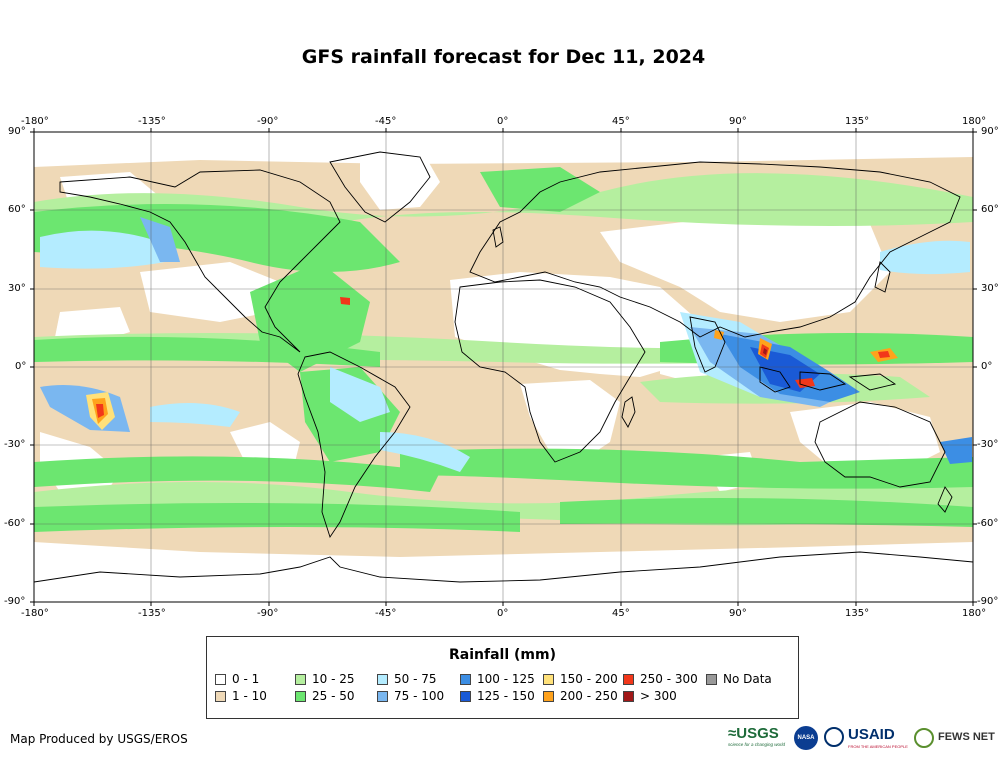 This screenshot has height=758, width=1007. I want to click on lat-tick-right: 30°, so click(990, 288).